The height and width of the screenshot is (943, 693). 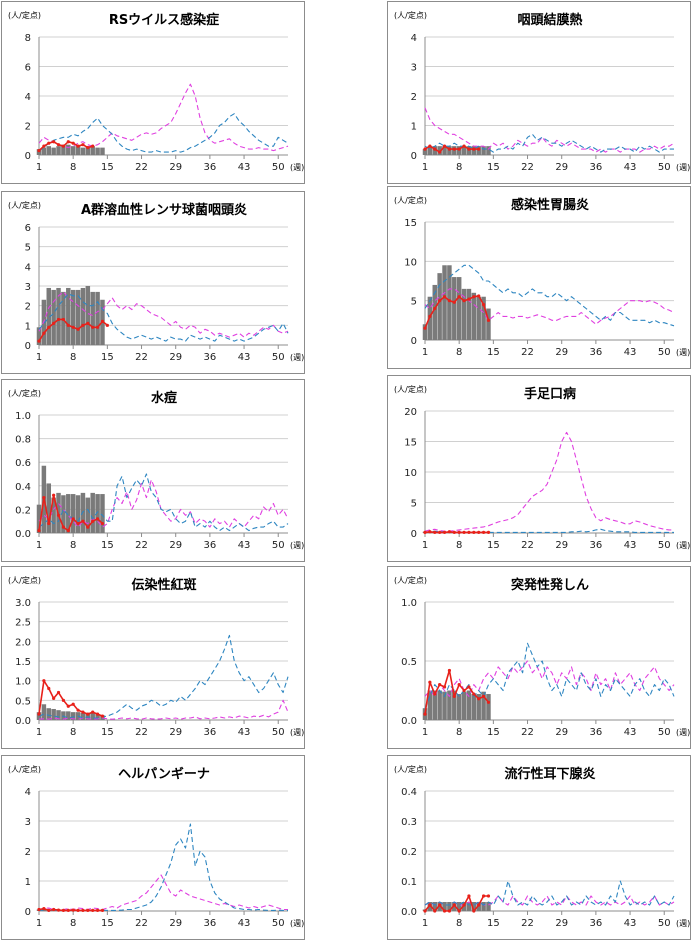 What do you see at coordinates (164, 398) in the screenshot?
I see `chart-title: 水痘` at bounding box center [164, 398].